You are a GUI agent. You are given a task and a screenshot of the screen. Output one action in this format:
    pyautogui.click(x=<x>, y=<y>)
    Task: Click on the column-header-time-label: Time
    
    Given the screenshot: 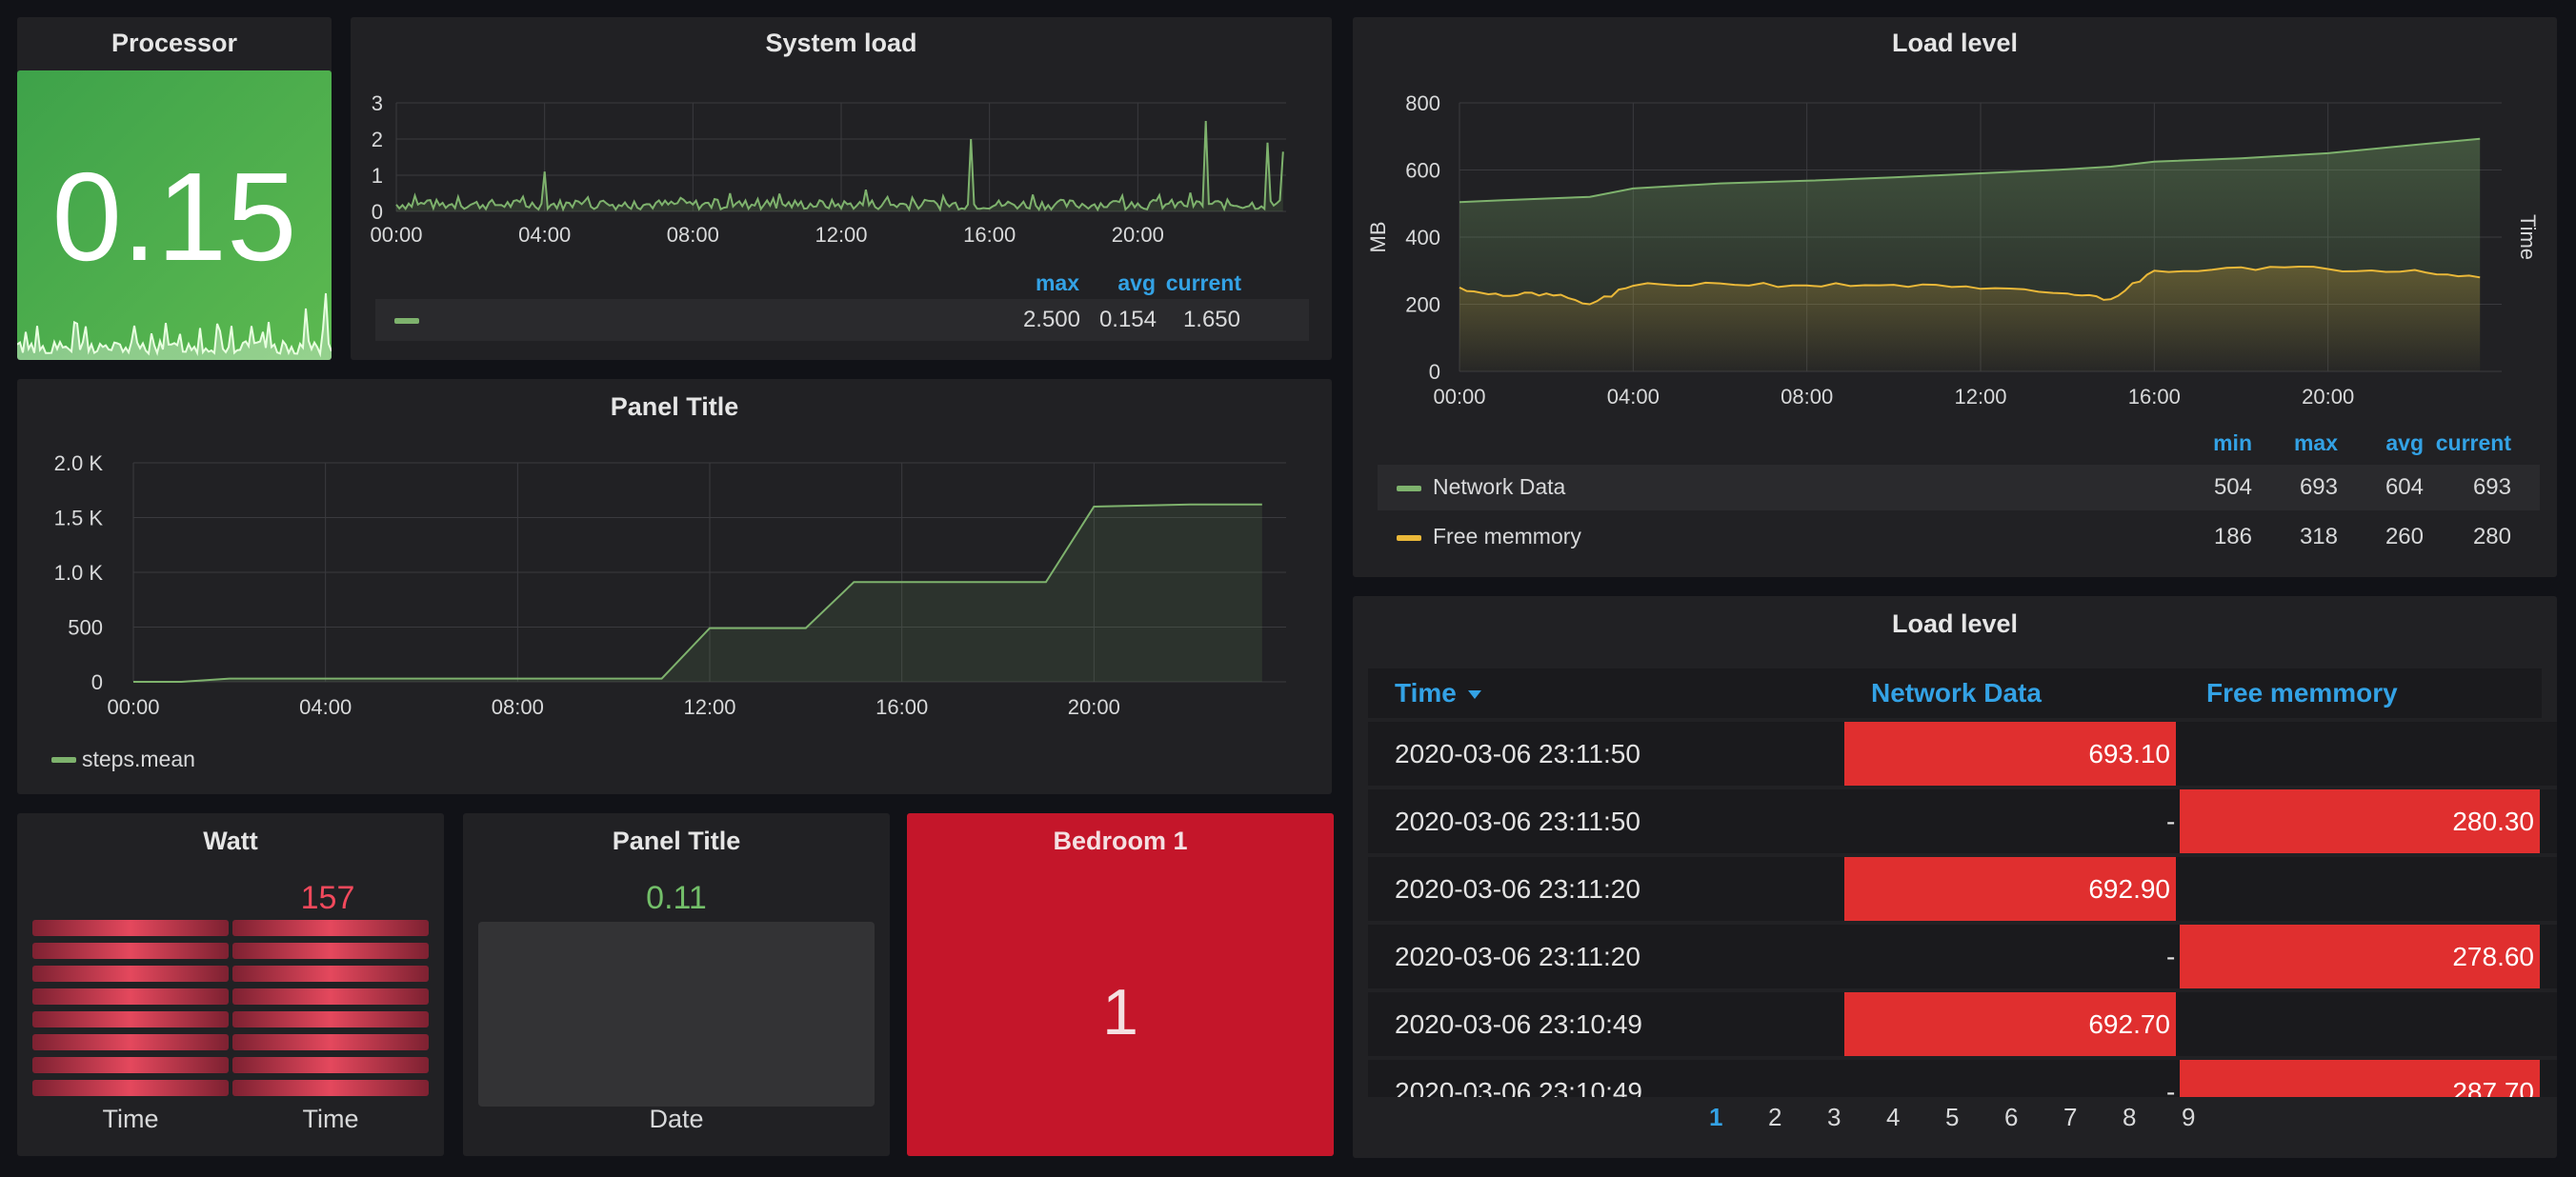 What is the action you would take?
    pyautogui.click(x=1426, y=693)
    